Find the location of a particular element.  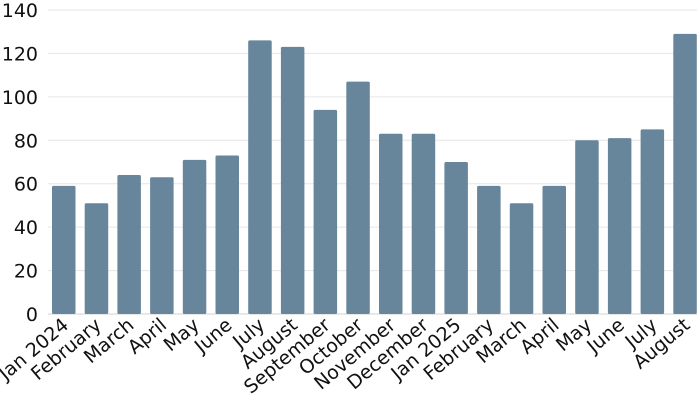

y-tick-label: 120 is located at coordinates (20, 54).